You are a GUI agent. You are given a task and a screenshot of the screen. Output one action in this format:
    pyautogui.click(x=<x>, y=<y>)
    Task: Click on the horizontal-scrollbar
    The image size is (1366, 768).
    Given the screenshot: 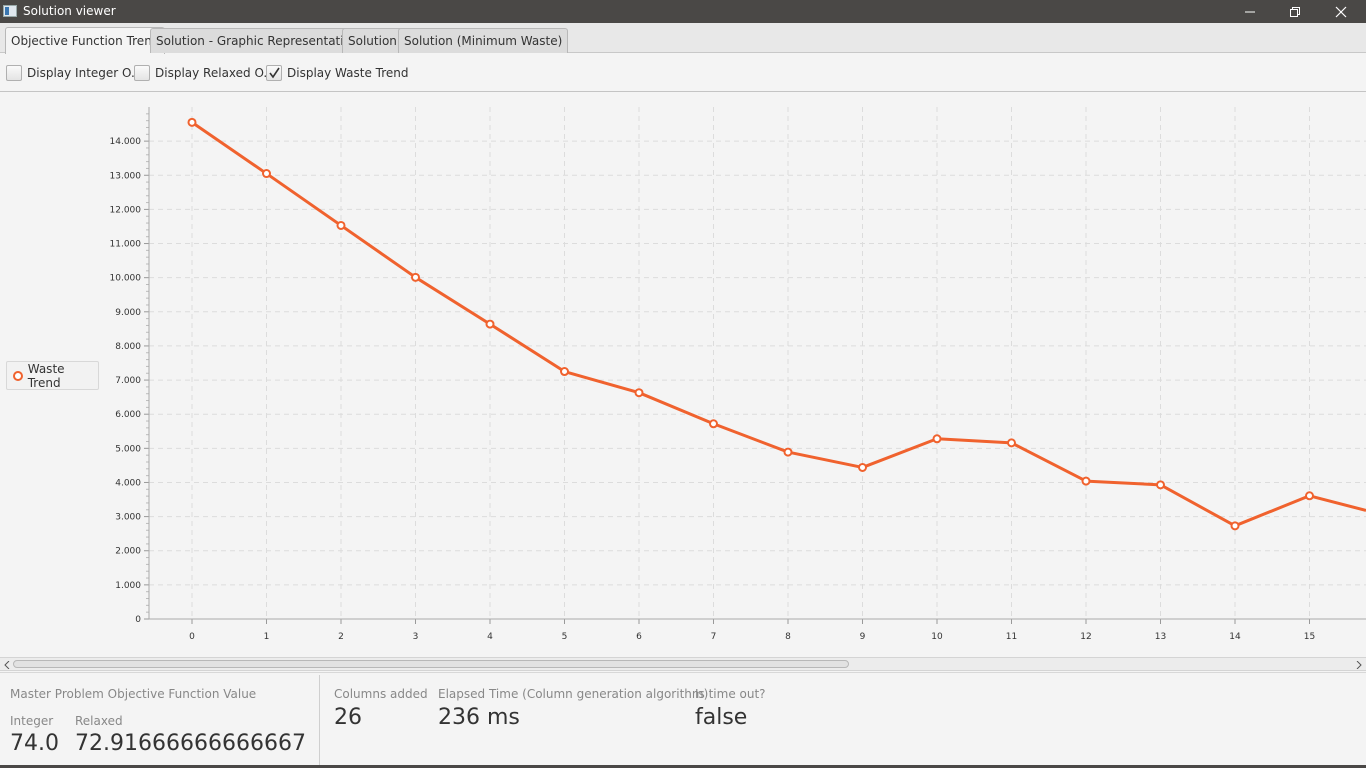 What is the action you would take?
    pyautogui.click(x=683, y=664)
    